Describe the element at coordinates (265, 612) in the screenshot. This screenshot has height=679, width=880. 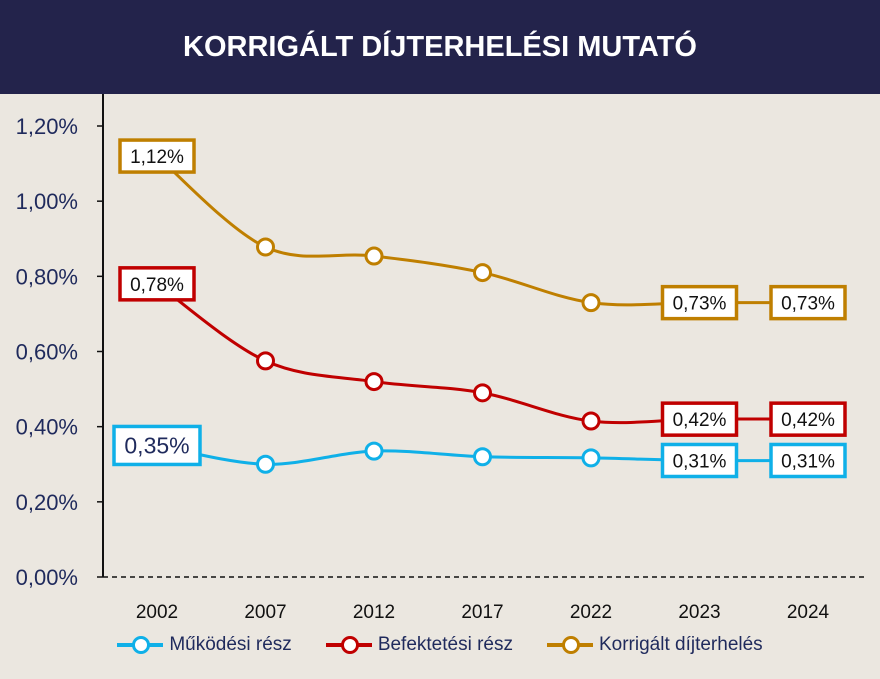
I see `x-tick-label: 2007` at that location.